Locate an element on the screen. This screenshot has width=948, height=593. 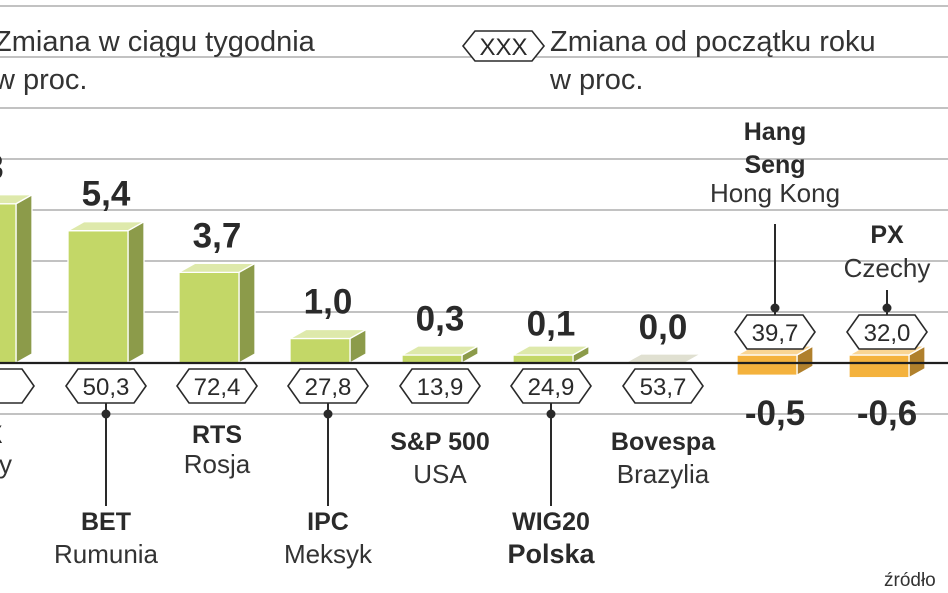
ytd-badge: 39,7 is located at coordinates (775, 332).